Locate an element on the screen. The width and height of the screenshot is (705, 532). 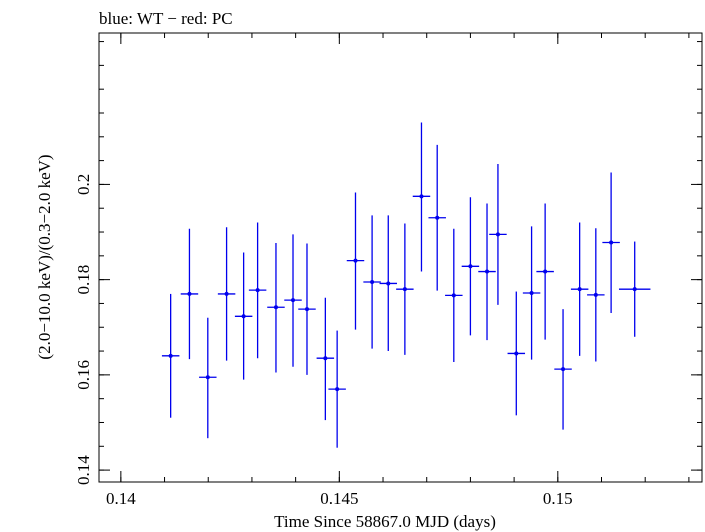
y-tick-label: 0.14 is located at coordinates (83, 470).